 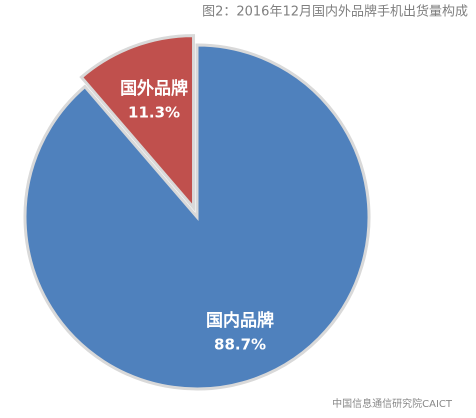 I want to click on slice-value: 88.7%, so click(x=240, y=345).